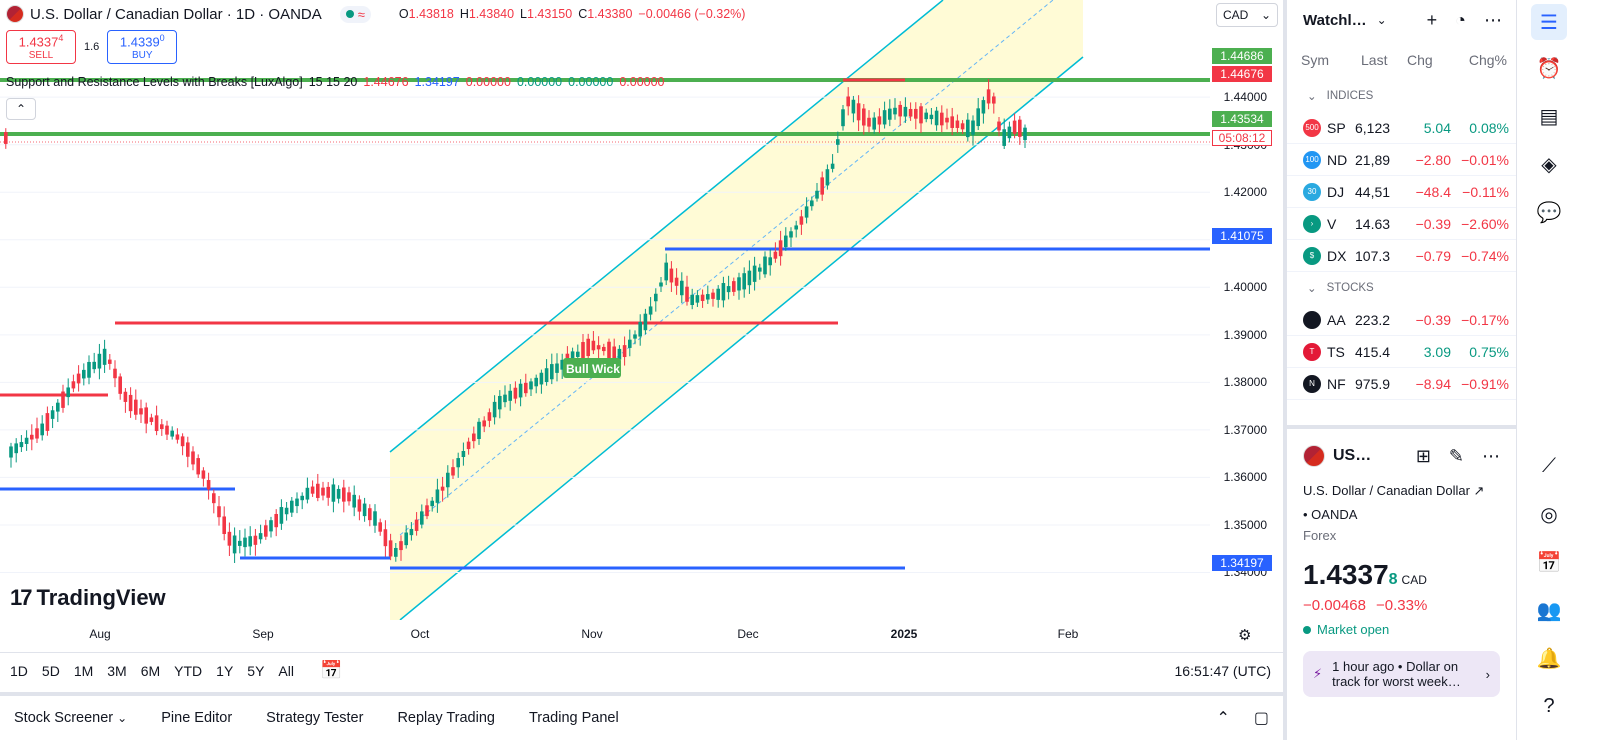 The image size is (1600, 740). Describe the element at coordinates (225, 670) in the screenshot. I see `range-1y: 1Y` at that location.